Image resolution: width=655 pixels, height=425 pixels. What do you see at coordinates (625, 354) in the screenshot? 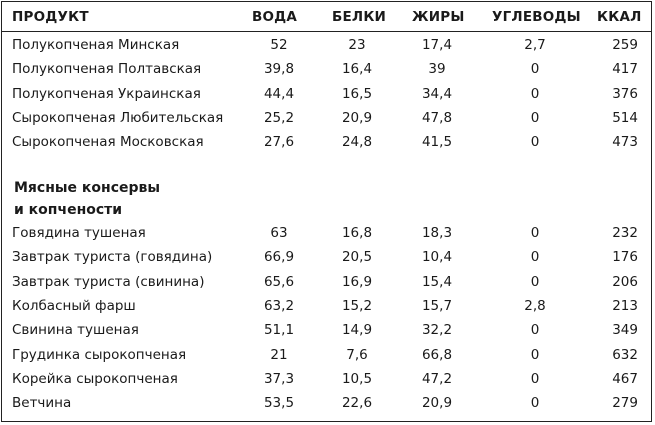
I see `cell-kcal: 632` at bounding box center [625, 354].